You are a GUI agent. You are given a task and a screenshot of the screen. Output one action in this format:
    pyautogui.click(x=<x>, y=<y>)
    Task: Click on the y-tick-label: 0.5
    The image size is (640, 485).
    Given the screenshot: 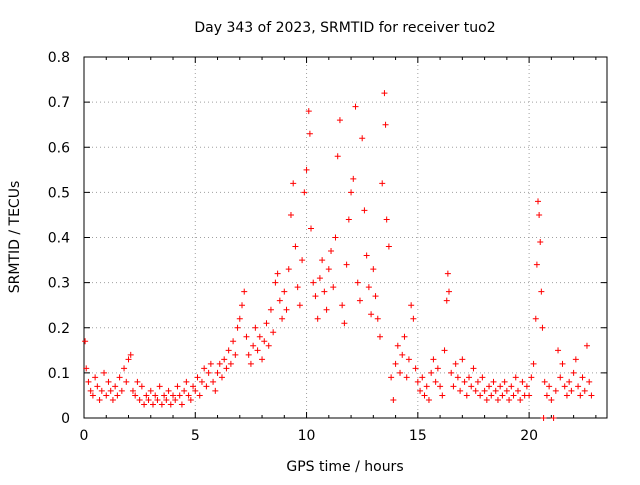 What is the action you would take?
    pyautogui.click(x=59, y=193)
    